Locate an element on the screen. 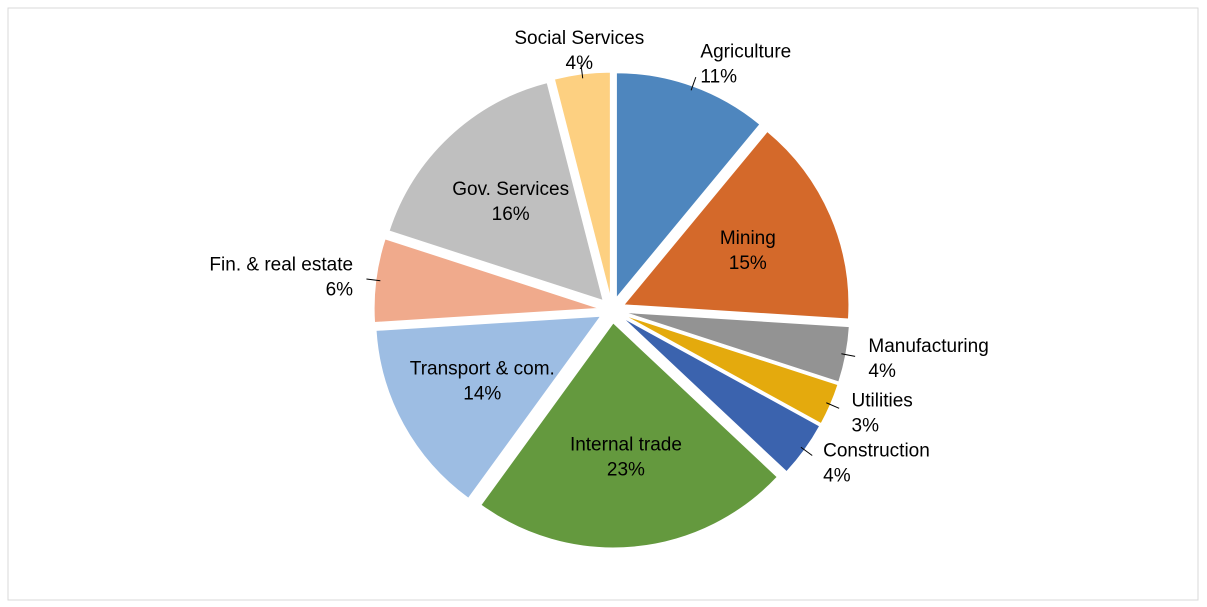 The height and width of the screenshot is (607, 1207). slice-label: Utilities is located at coordinates (882, 401).